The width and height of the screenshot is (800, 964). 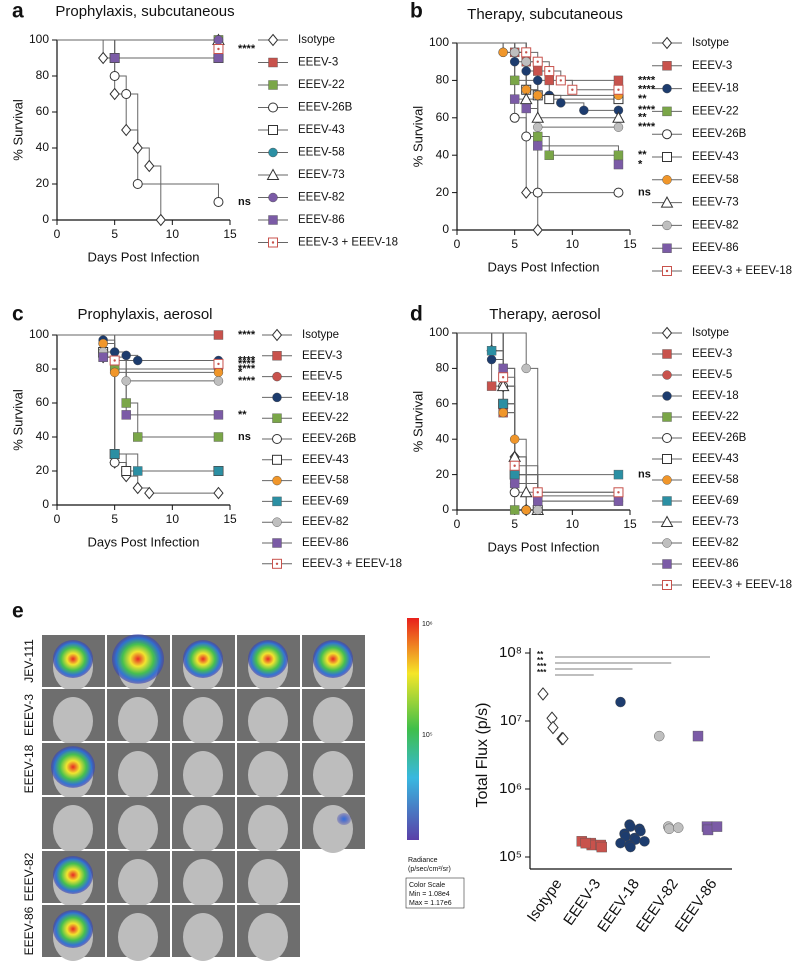 I want to click on y-tick-label: 80, so click(x=43, y=75).